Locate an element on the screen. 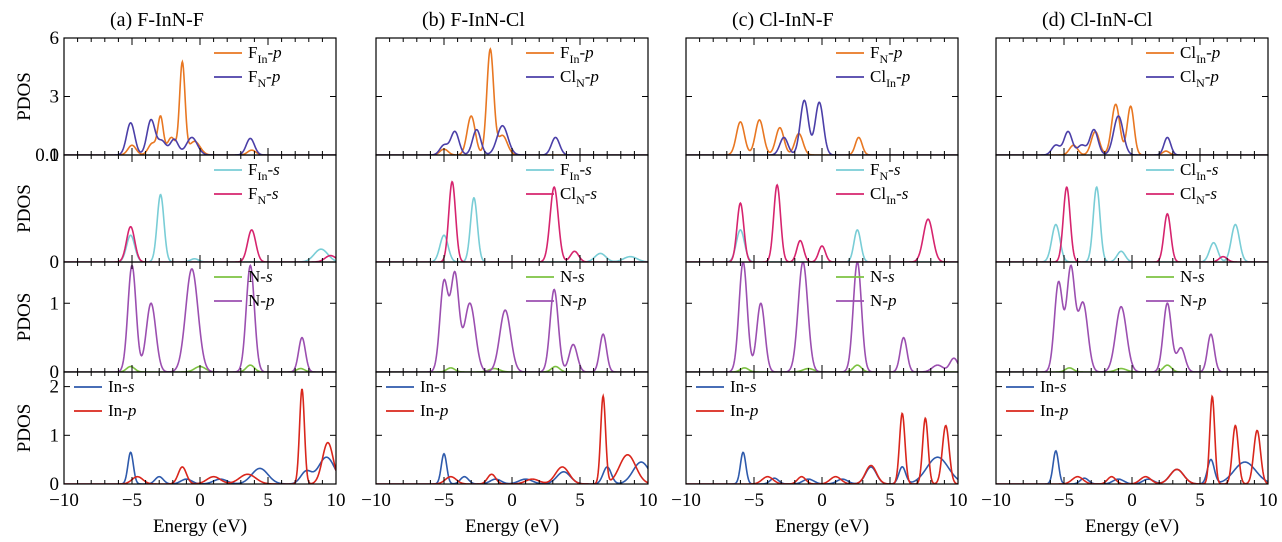 The height and width of the screenshot is (542, 1282). legend-entry: ClN-p is located at coordinates (579, 78).